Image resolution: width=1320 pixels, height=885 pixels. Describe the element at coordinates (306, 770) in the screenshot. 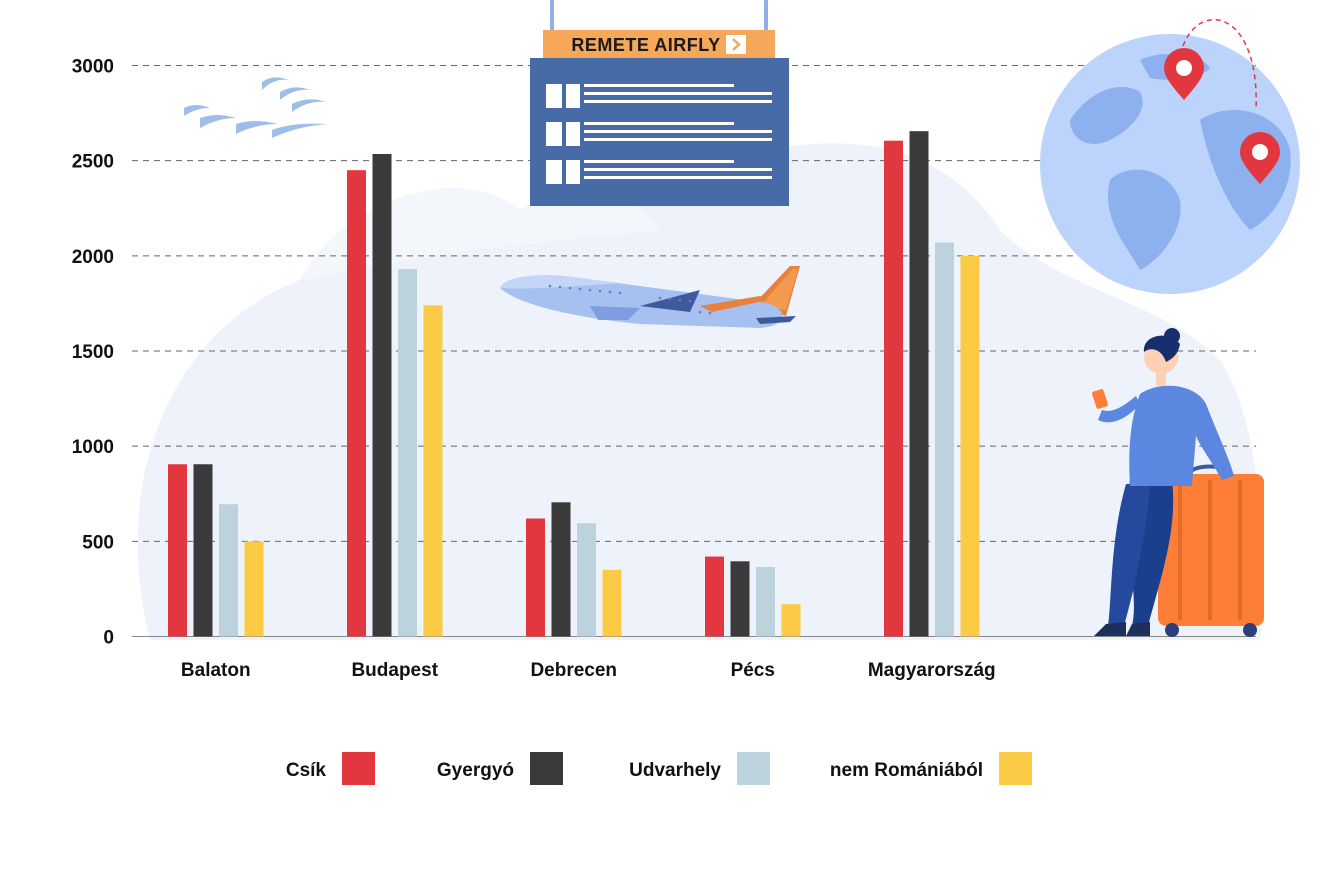

I see `legend-label: Csík` at that location.